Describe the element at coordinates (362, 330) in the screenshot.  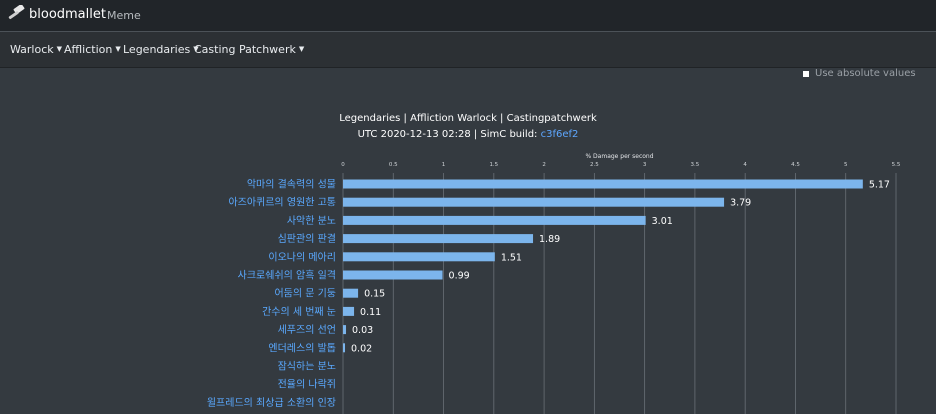
I see `bar-value-label: 0.03` at that location.